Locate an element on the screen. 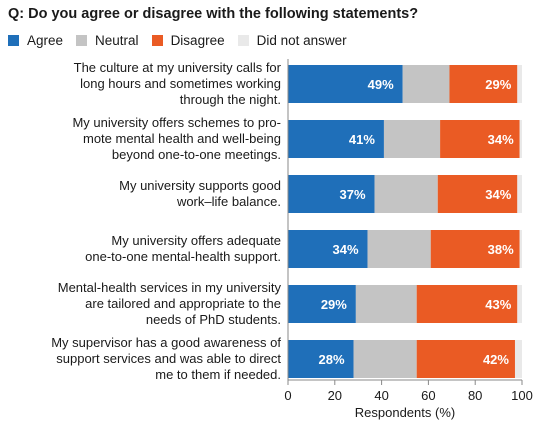  category-label-line: work–life balance. is located at coordinates (228, 201).